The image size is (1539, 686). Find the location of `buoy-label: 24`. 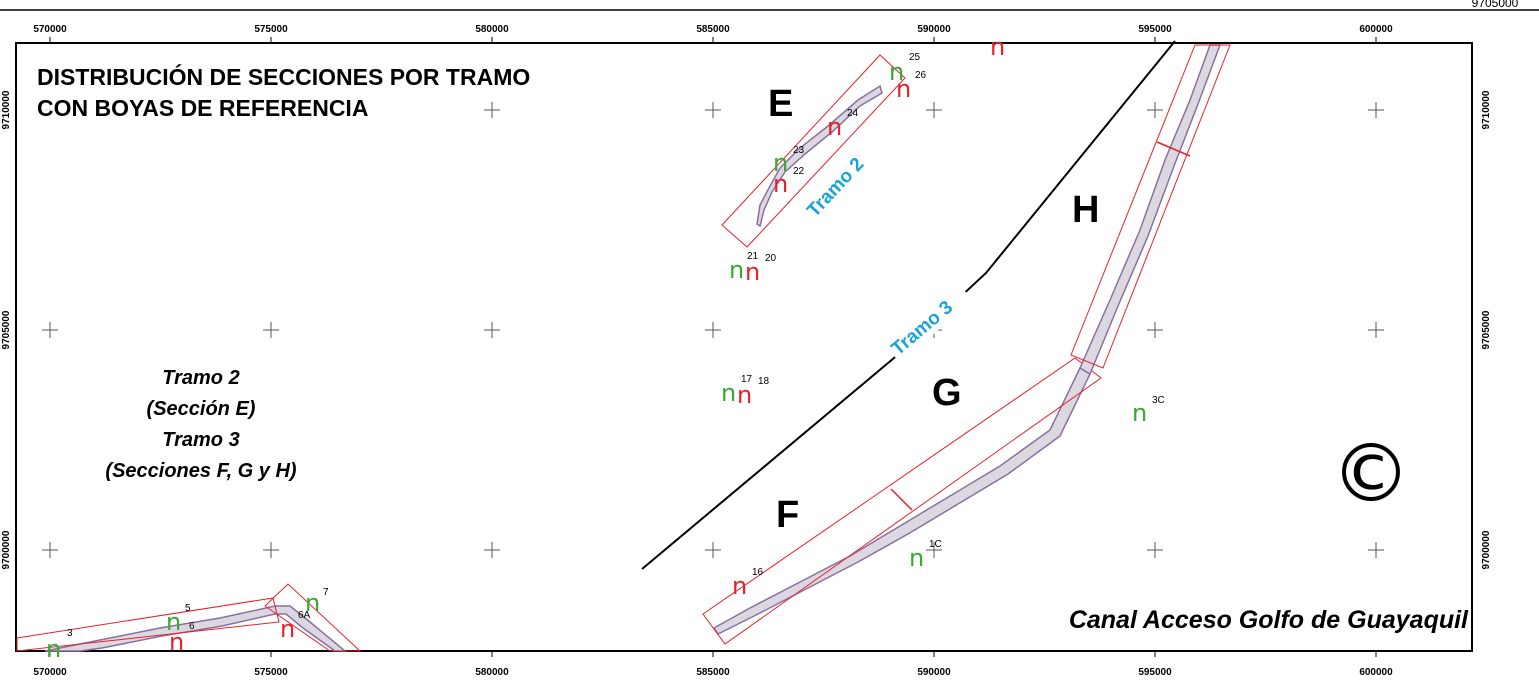

buoy-label: 24 is located at coordinates (853, 113).